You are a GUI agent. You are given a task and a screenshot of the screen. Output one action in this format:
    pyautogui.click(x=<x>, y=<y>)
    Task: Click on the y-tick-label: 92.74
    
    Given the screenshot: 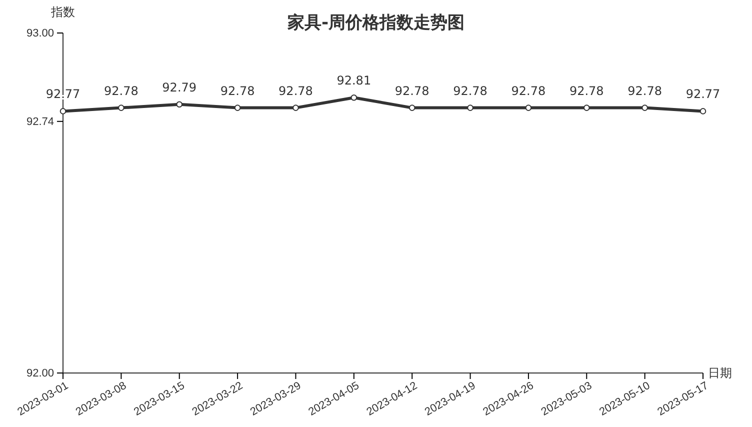 What is the action you would take?
    pyautogui.click(x=40, y=122)
    